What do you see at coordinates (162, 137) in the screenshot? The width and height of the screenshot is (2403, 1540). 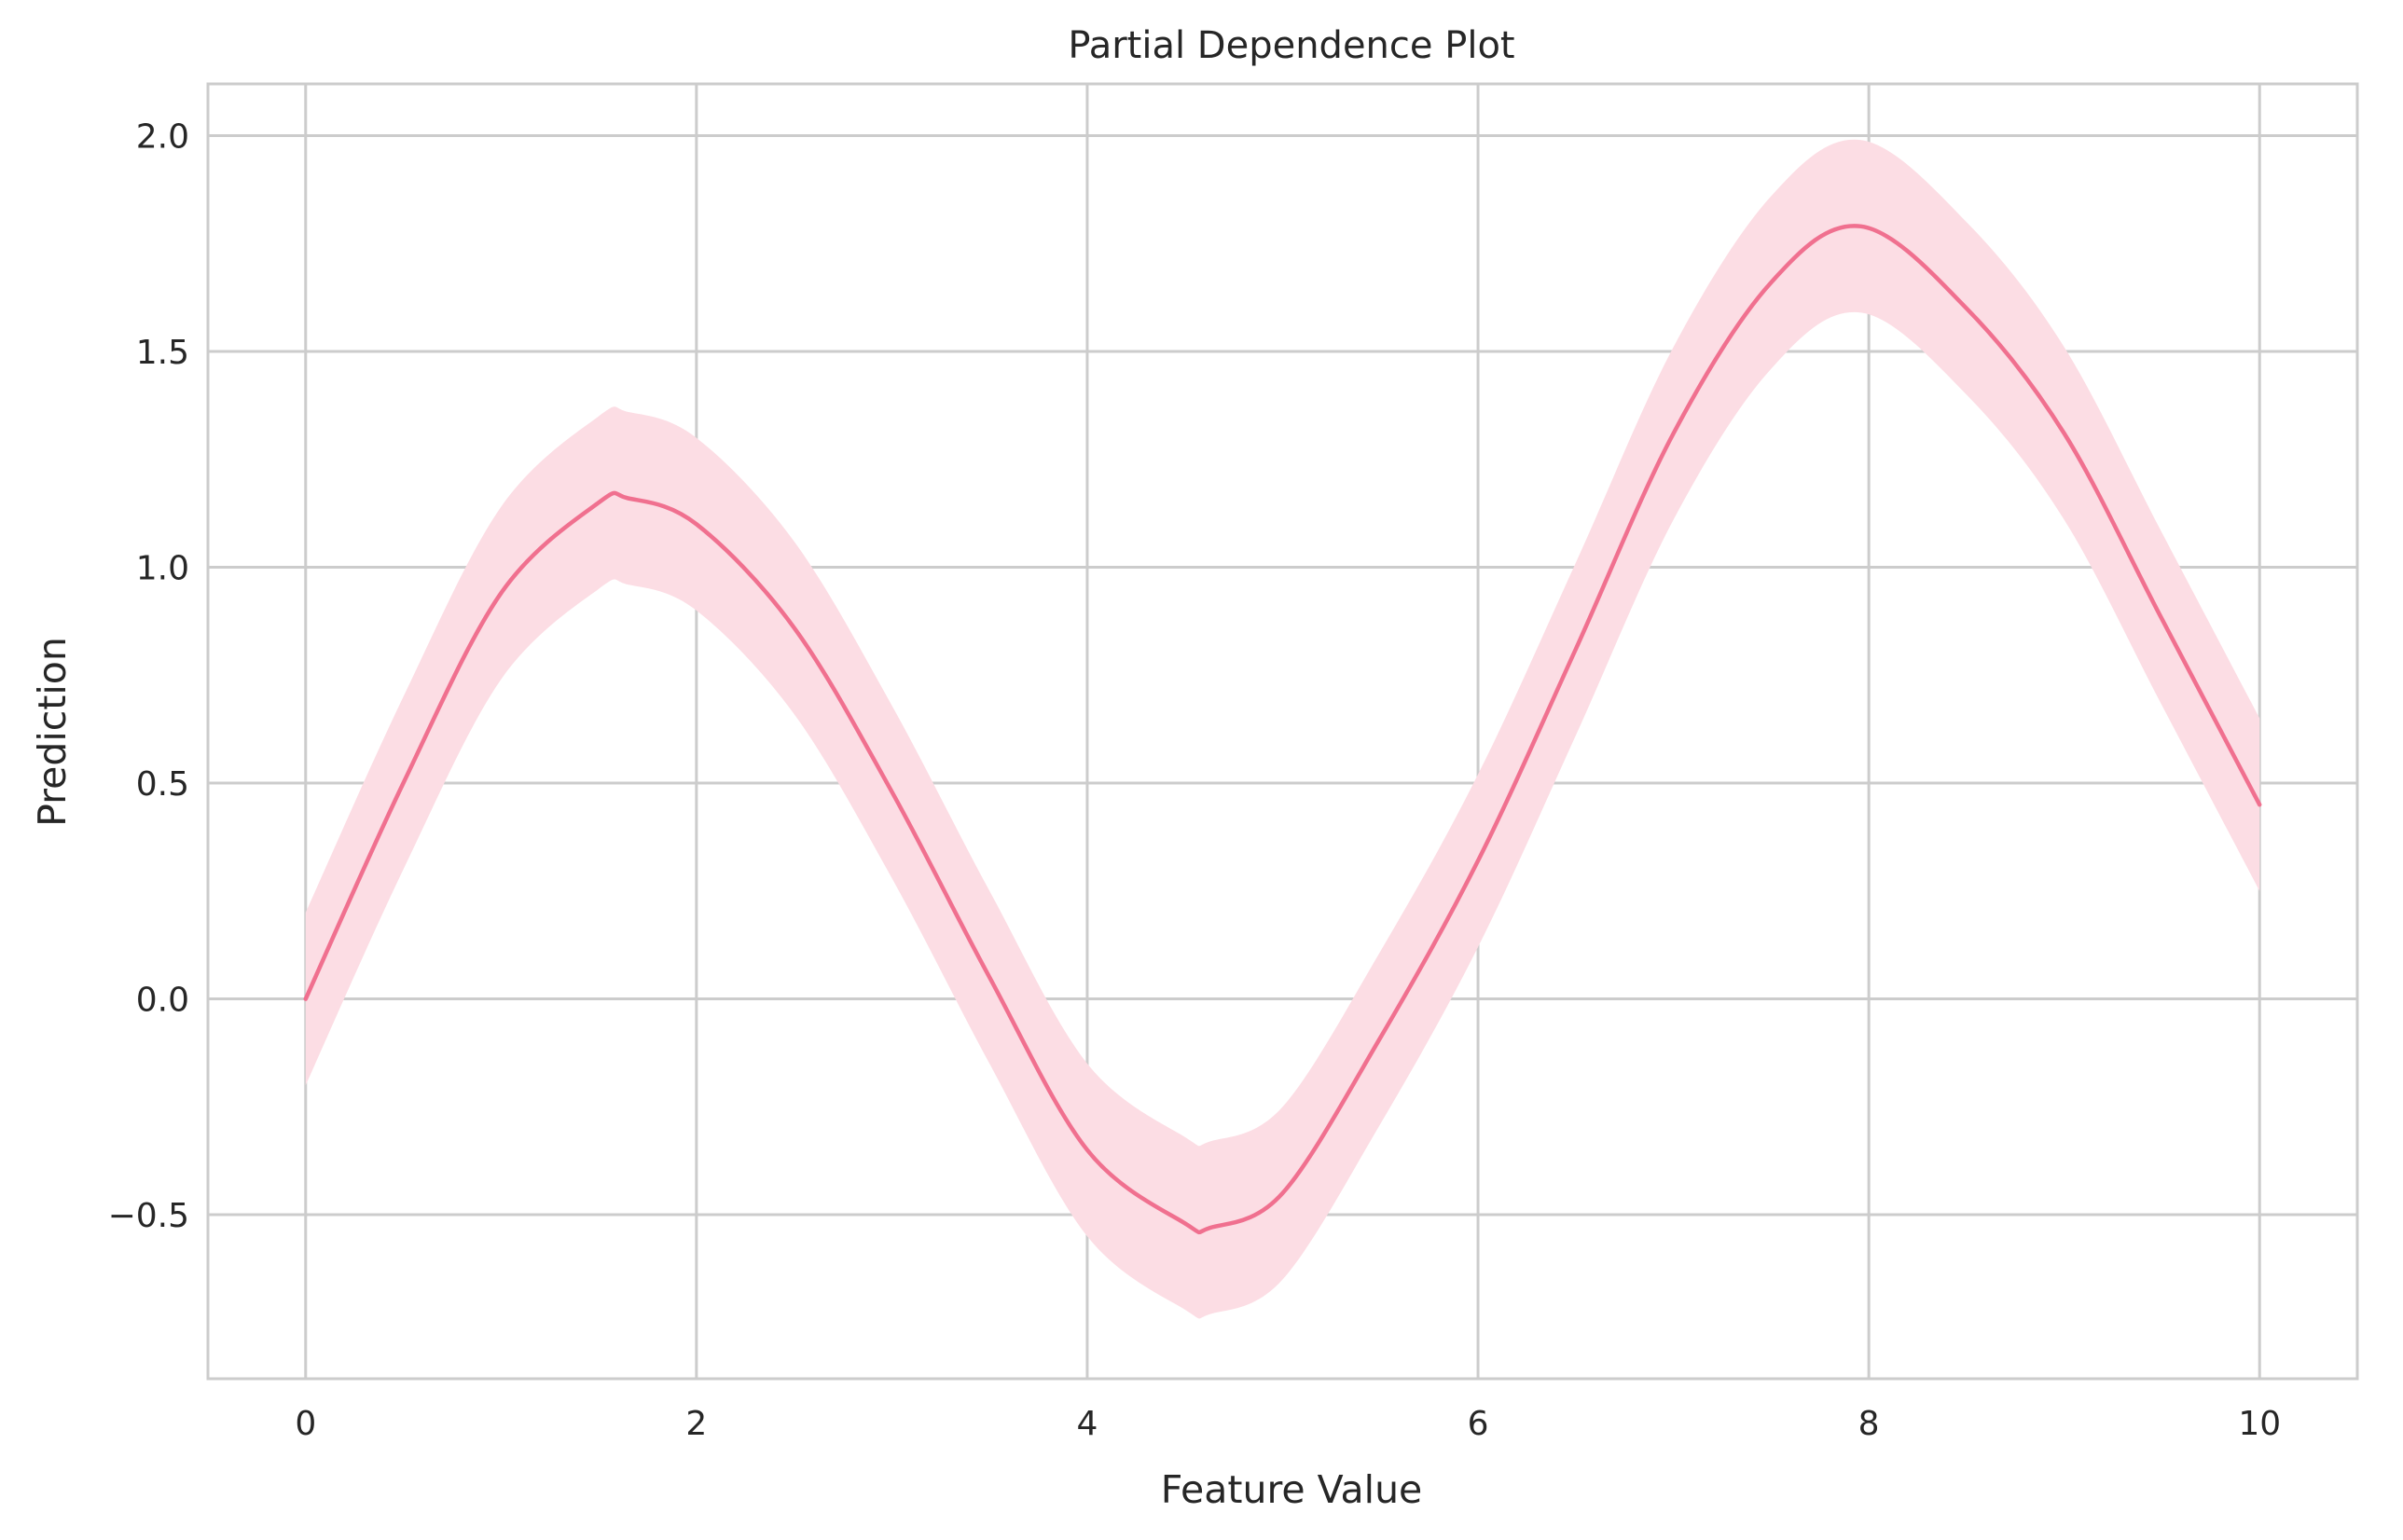 I see `y-tick-label: 2.0` at bounding box center [162, 137].